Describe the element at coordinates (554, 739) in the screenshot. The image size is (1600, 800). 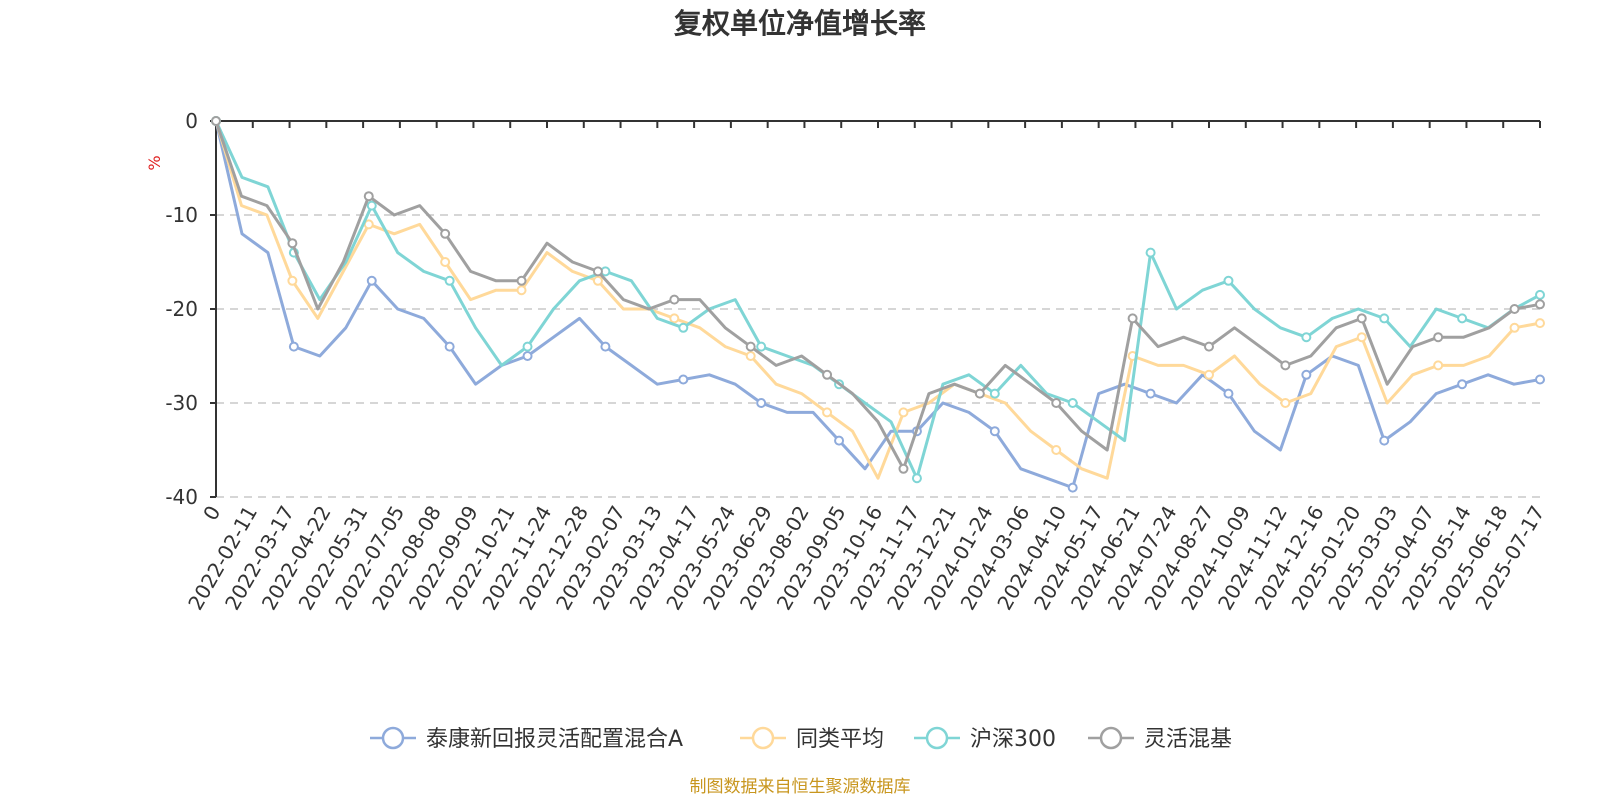
I see `legend-label-0: 泰康新回报灵活配置混合A` at that location.